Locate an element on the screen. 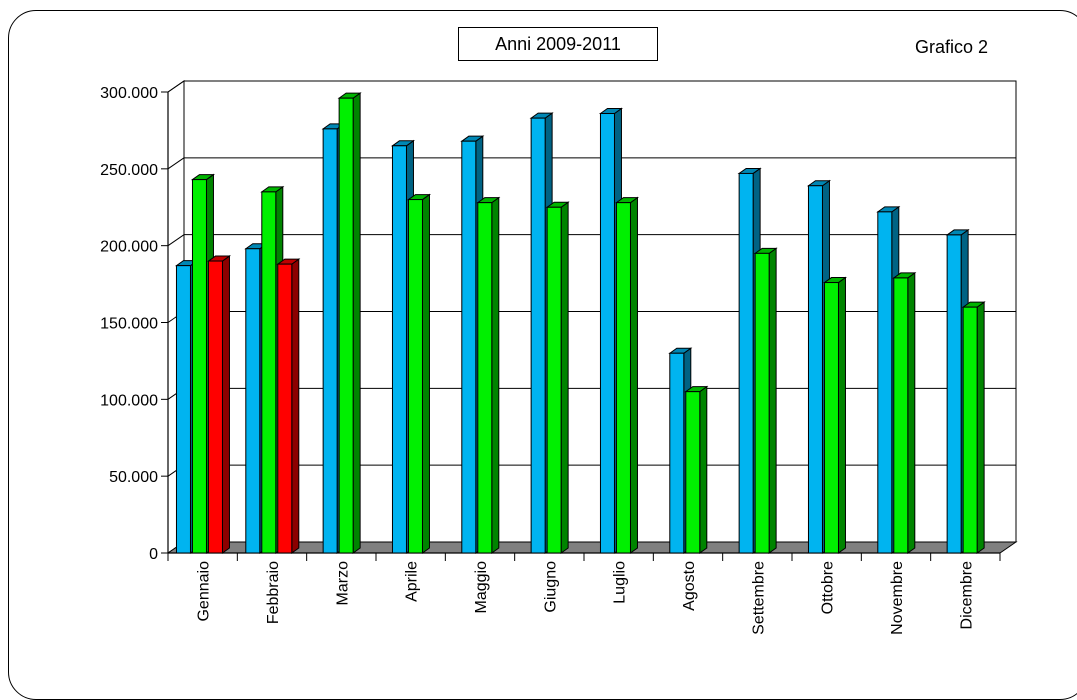  x-tick-label: Novembre is located at coordinates (897, 598).